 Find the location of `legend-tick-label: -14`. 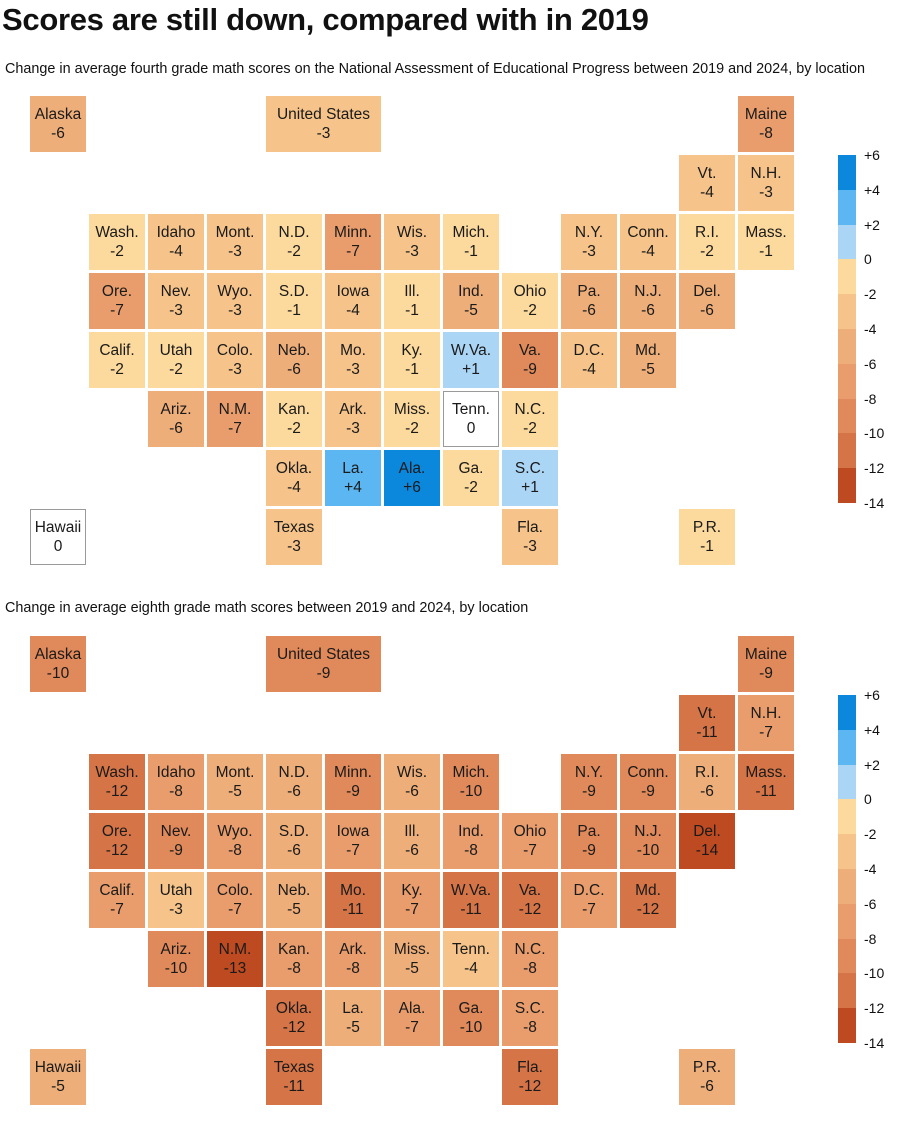

legend-tick-label: -14 is located at coordinates (874, 1043).